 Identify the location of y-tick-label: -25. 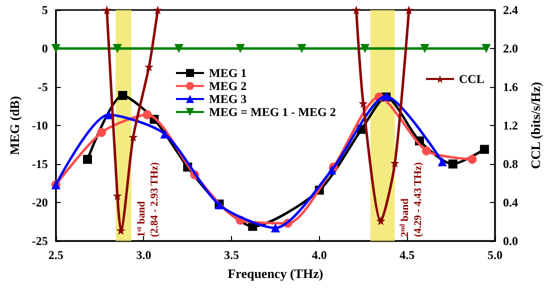
(40, 241).